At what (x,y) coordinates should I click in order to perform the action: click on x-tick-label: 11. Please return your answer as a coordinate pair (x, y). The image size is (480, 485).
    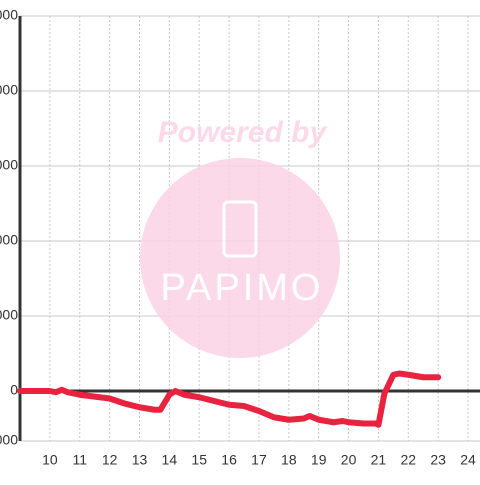
    Looking at the image, I should click on (79, 460).